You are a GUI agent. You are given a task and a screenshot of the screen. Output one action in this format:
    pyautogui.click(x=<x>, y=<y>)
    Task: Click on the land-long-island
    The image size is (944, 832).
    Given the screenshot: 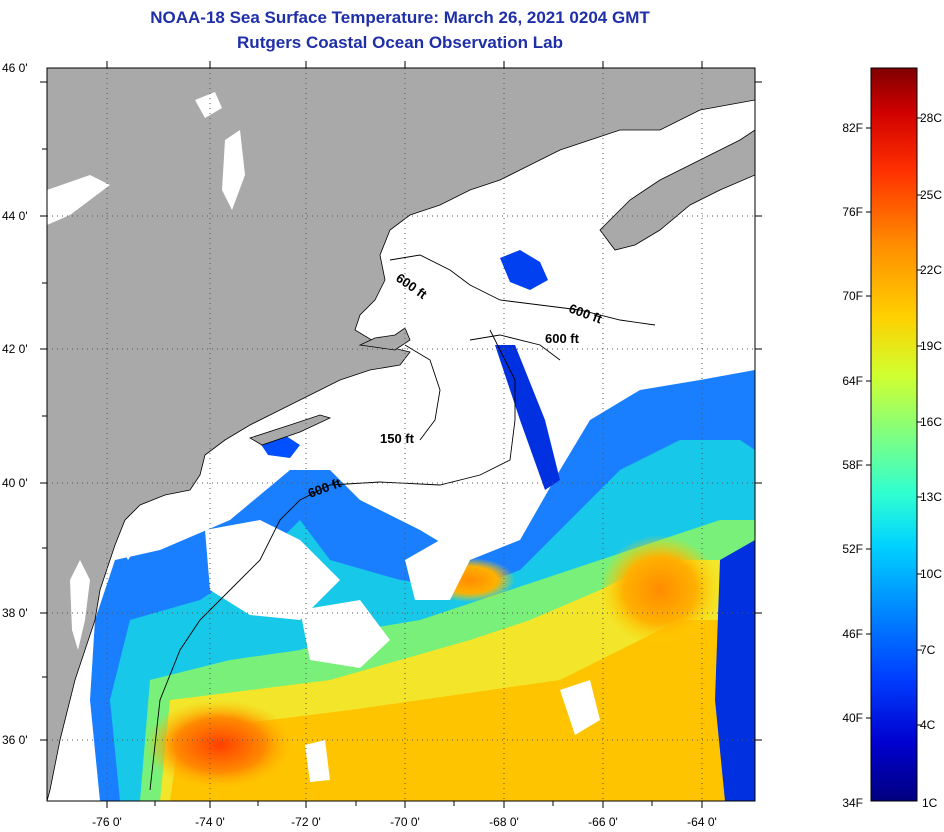 What is the action you would take?
    pyautogui.click(x=290, y=430)
    